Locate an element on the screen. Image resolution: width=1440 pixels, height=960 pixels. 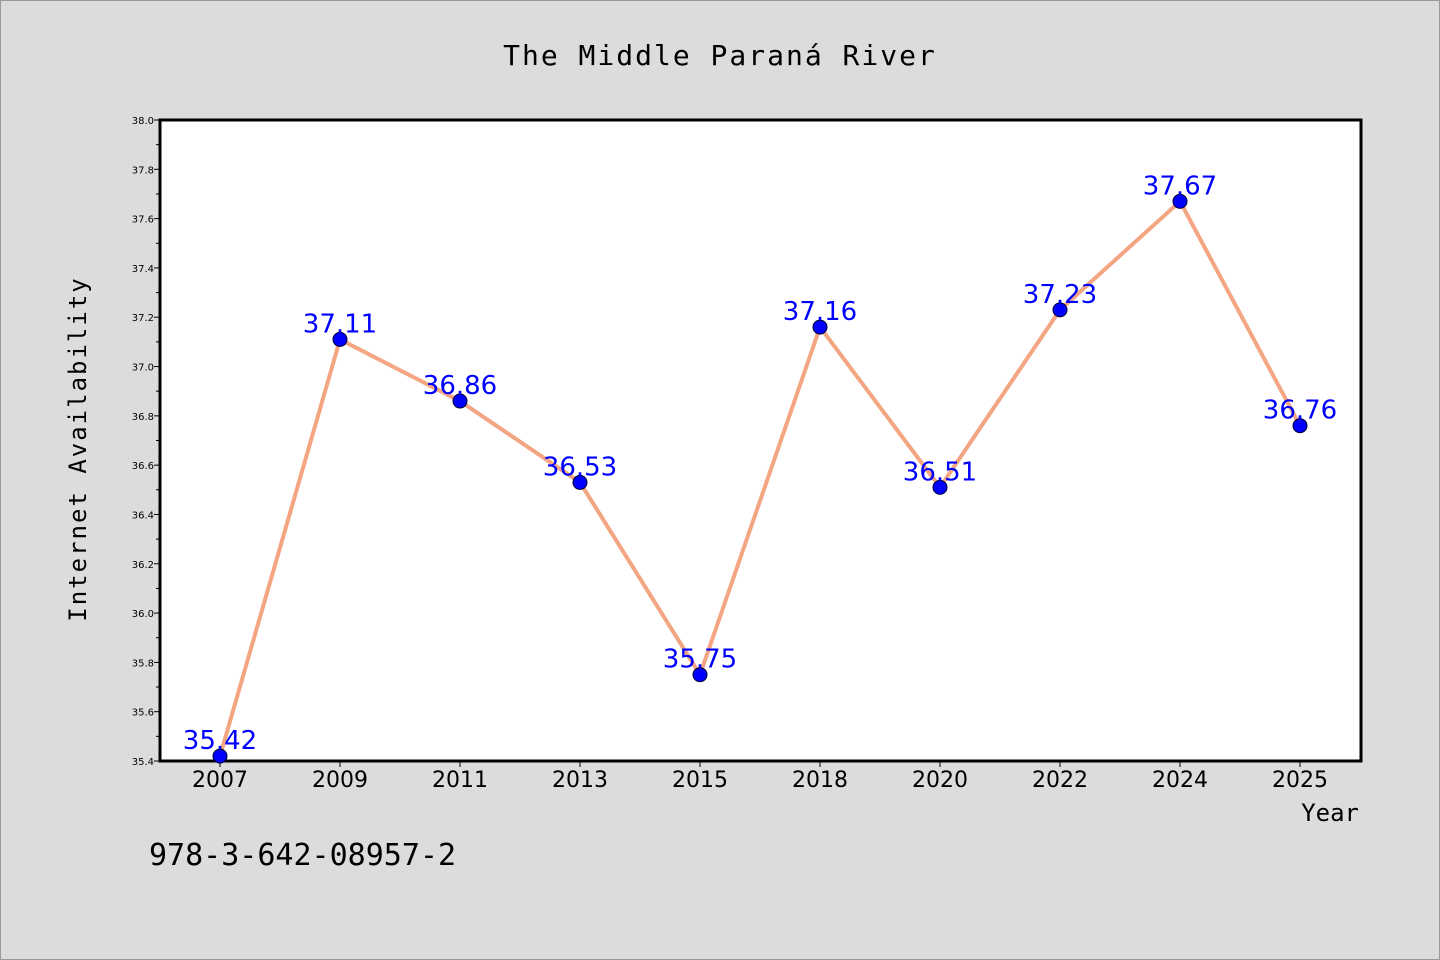
y-tick-label: 36.0 is located at coordinates (143, 614).